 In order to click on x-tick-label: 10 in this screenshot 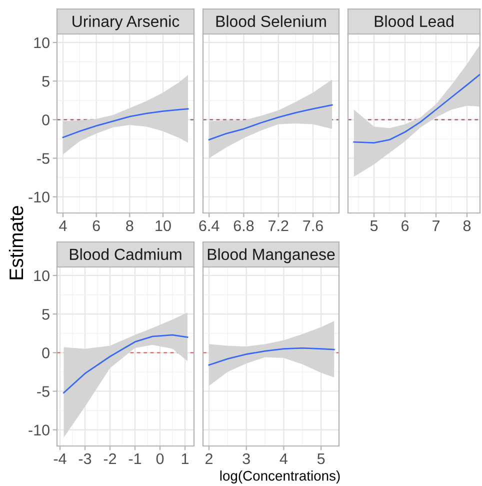, I will do `click(163, 226)`.